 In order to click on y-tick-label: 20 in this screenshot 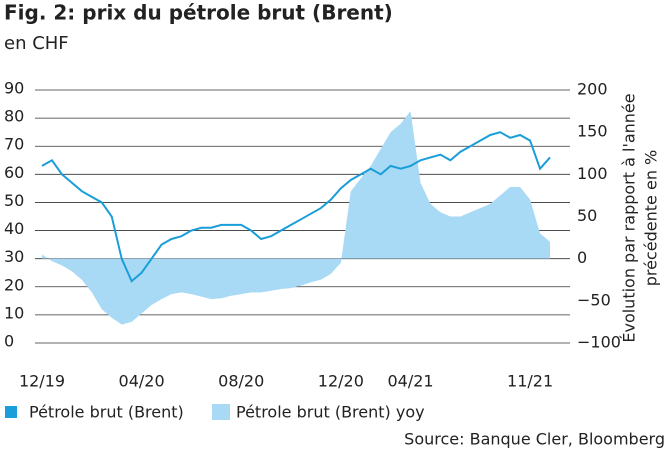, I will do `click(14, 284)`.